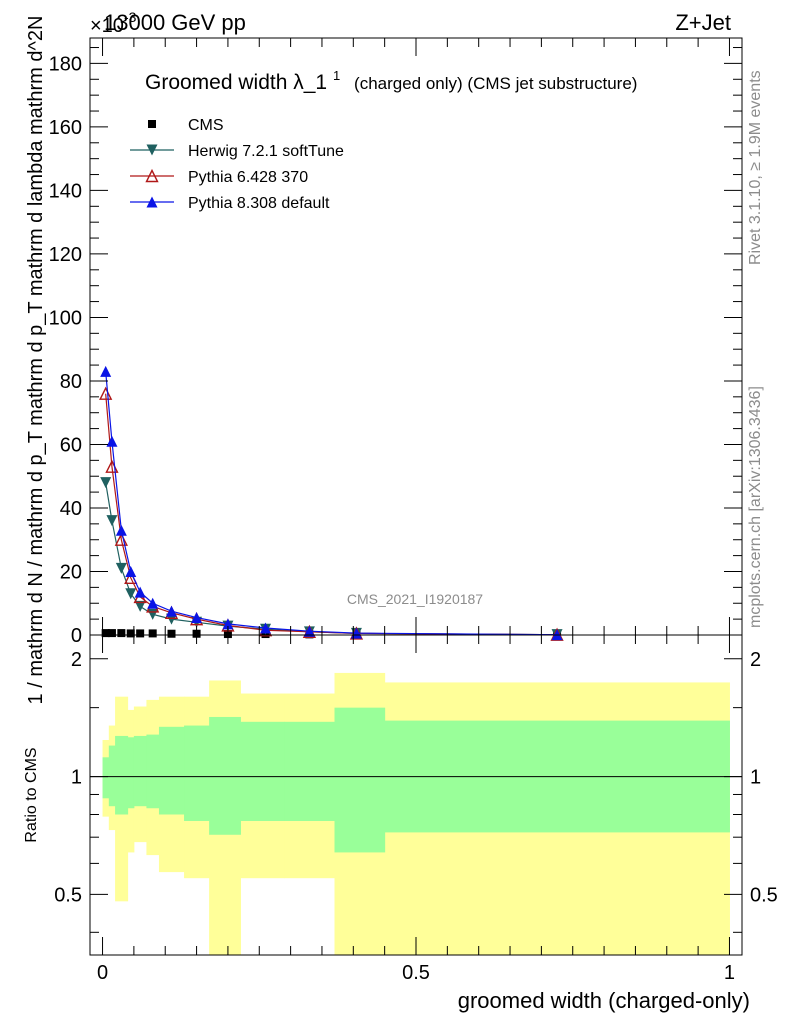  Describe the element at coordinates (102, 973) in the screenshot. I see `x-tick-label: 0` at that location.